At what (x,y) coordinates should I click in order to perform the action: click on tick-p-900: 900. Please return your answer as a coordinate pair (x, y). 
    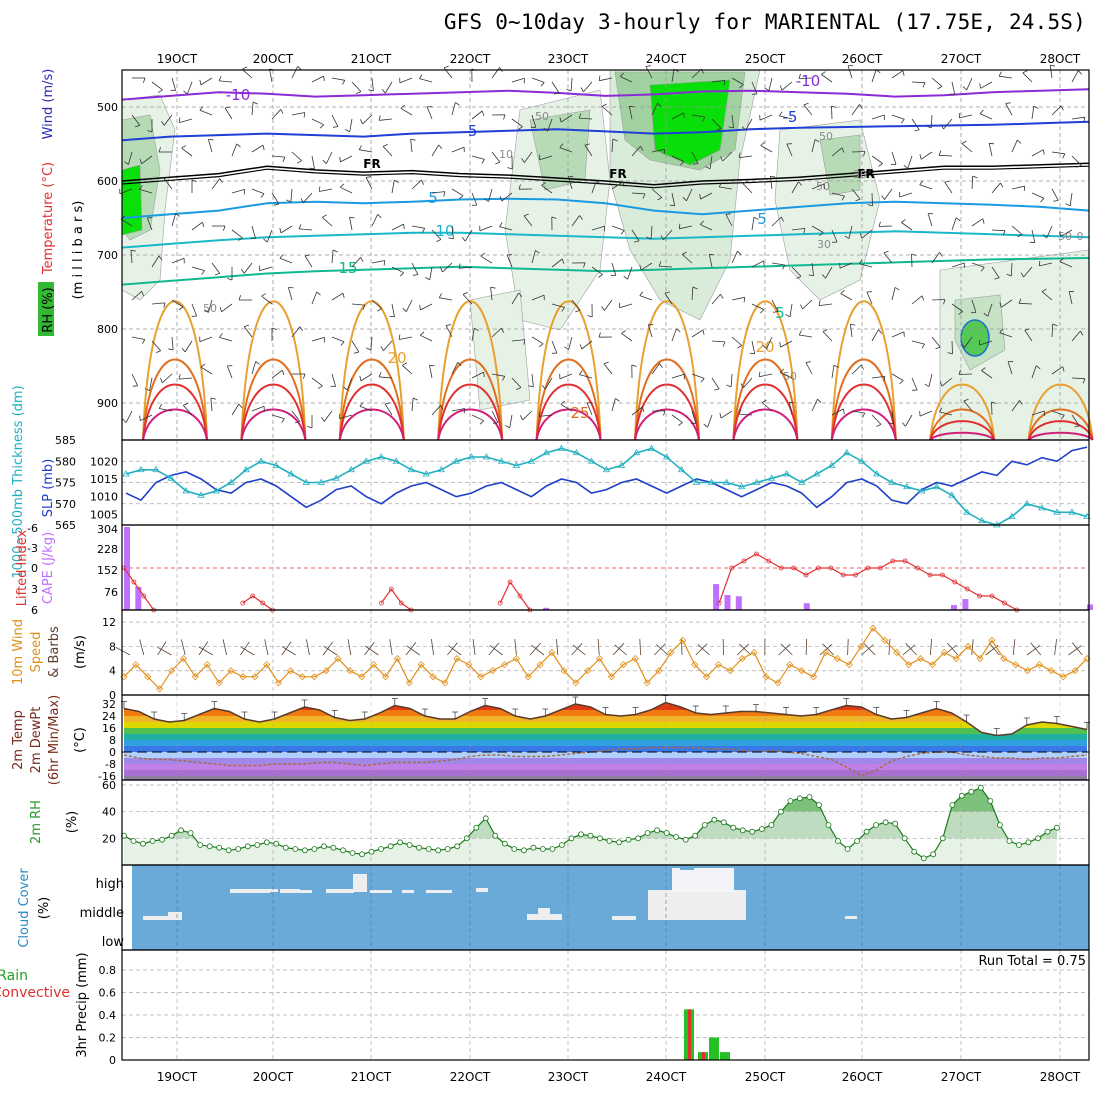
    Looking at the image, I should click on (107, 403).